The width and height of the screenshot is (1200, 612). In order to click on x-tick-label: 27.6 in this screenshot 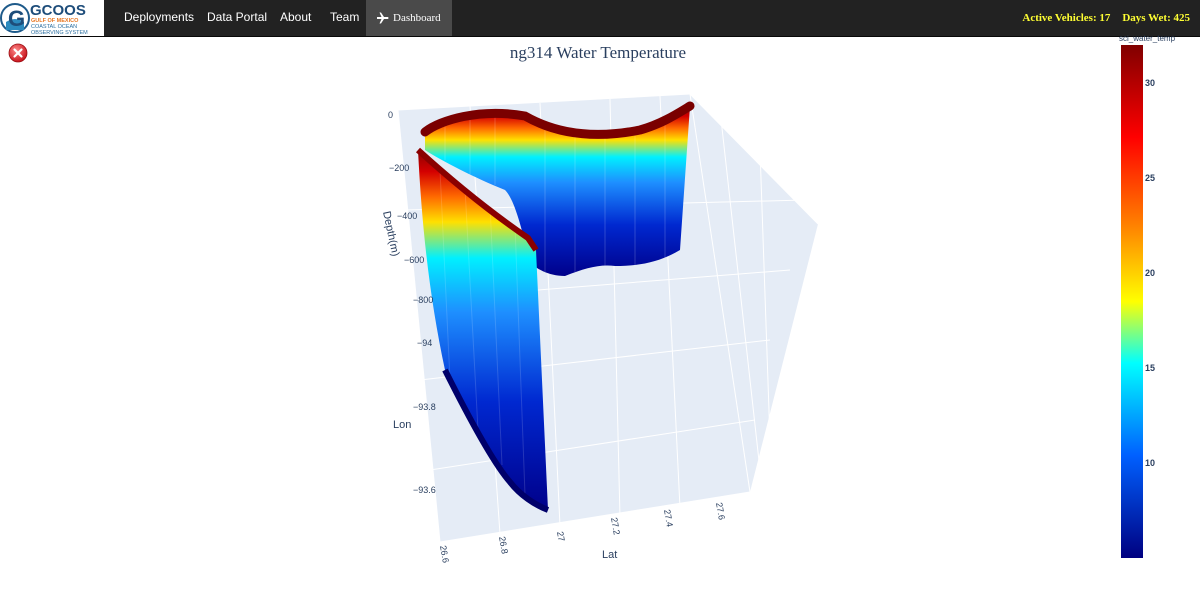, I will do `click(720, 511)`.